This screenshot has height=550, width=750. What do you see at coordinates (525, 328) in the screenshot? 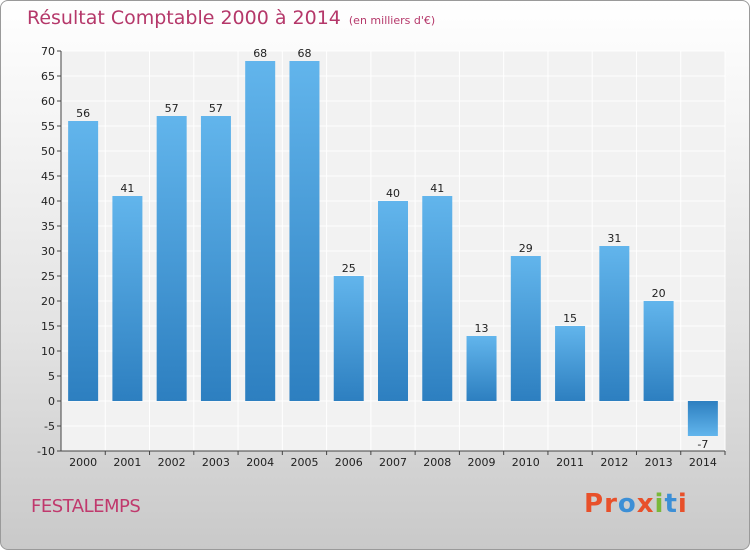
I see `bar-2010` at bounding box center [525, 328].